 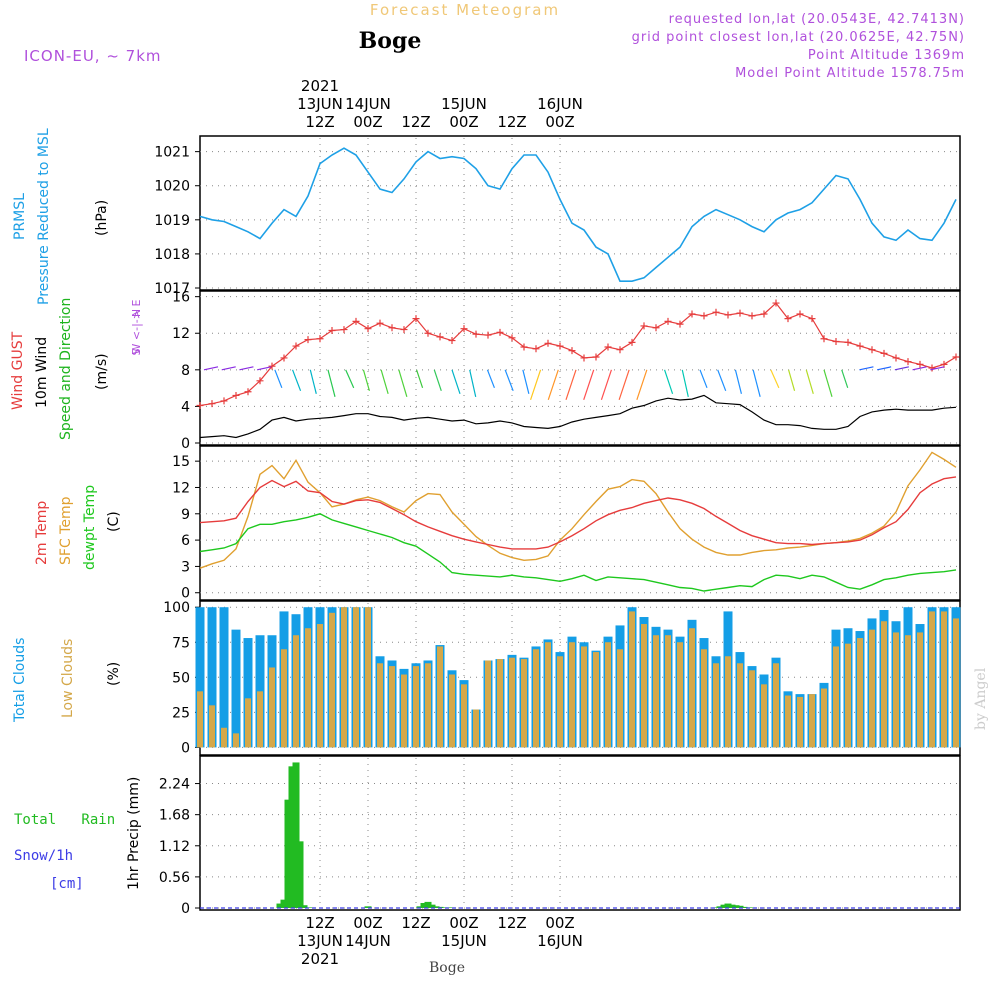 What do you see at coordinates (181, 713) in the screenshot?
I see `y-tick-label: 25` at bounding box center [181, 713].